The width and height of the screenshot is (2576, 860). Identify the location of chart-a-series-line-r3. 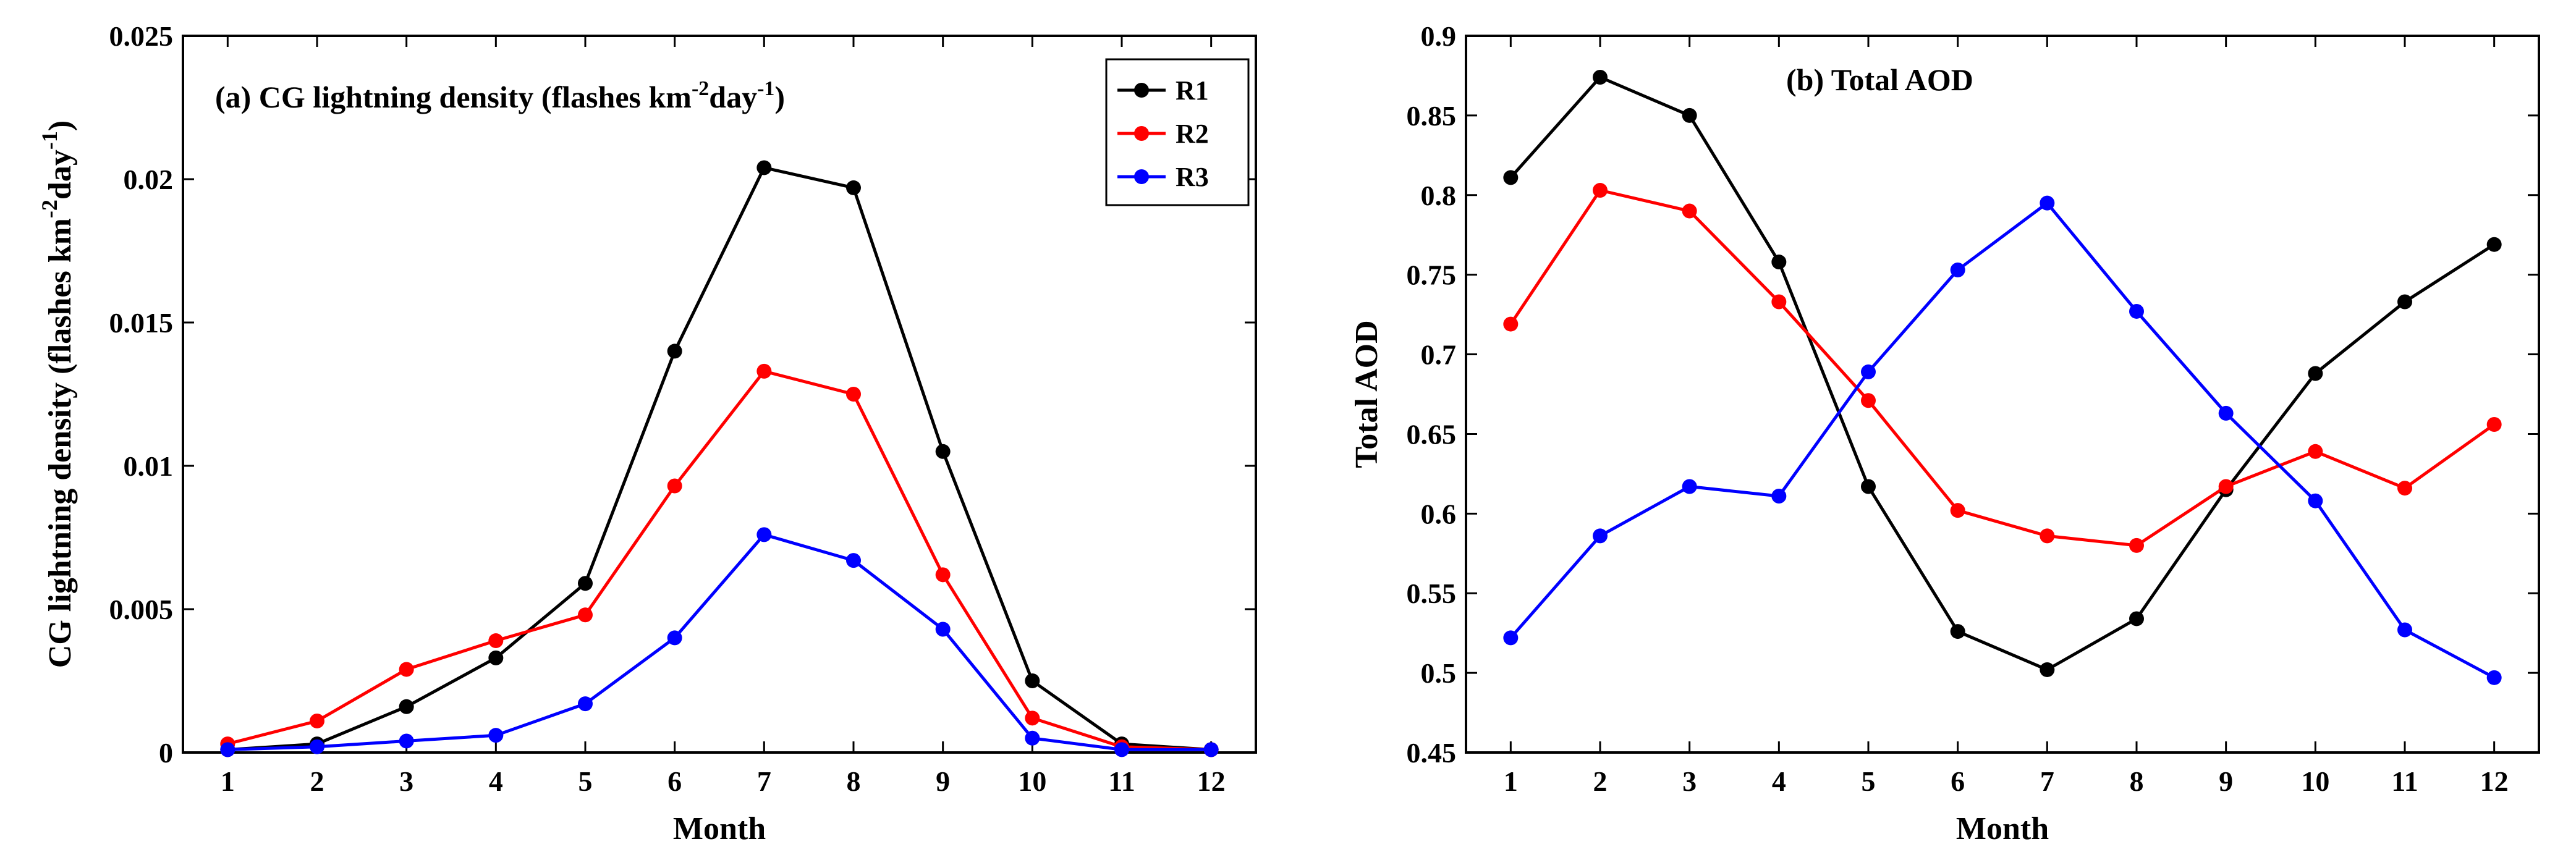
(719, 642).